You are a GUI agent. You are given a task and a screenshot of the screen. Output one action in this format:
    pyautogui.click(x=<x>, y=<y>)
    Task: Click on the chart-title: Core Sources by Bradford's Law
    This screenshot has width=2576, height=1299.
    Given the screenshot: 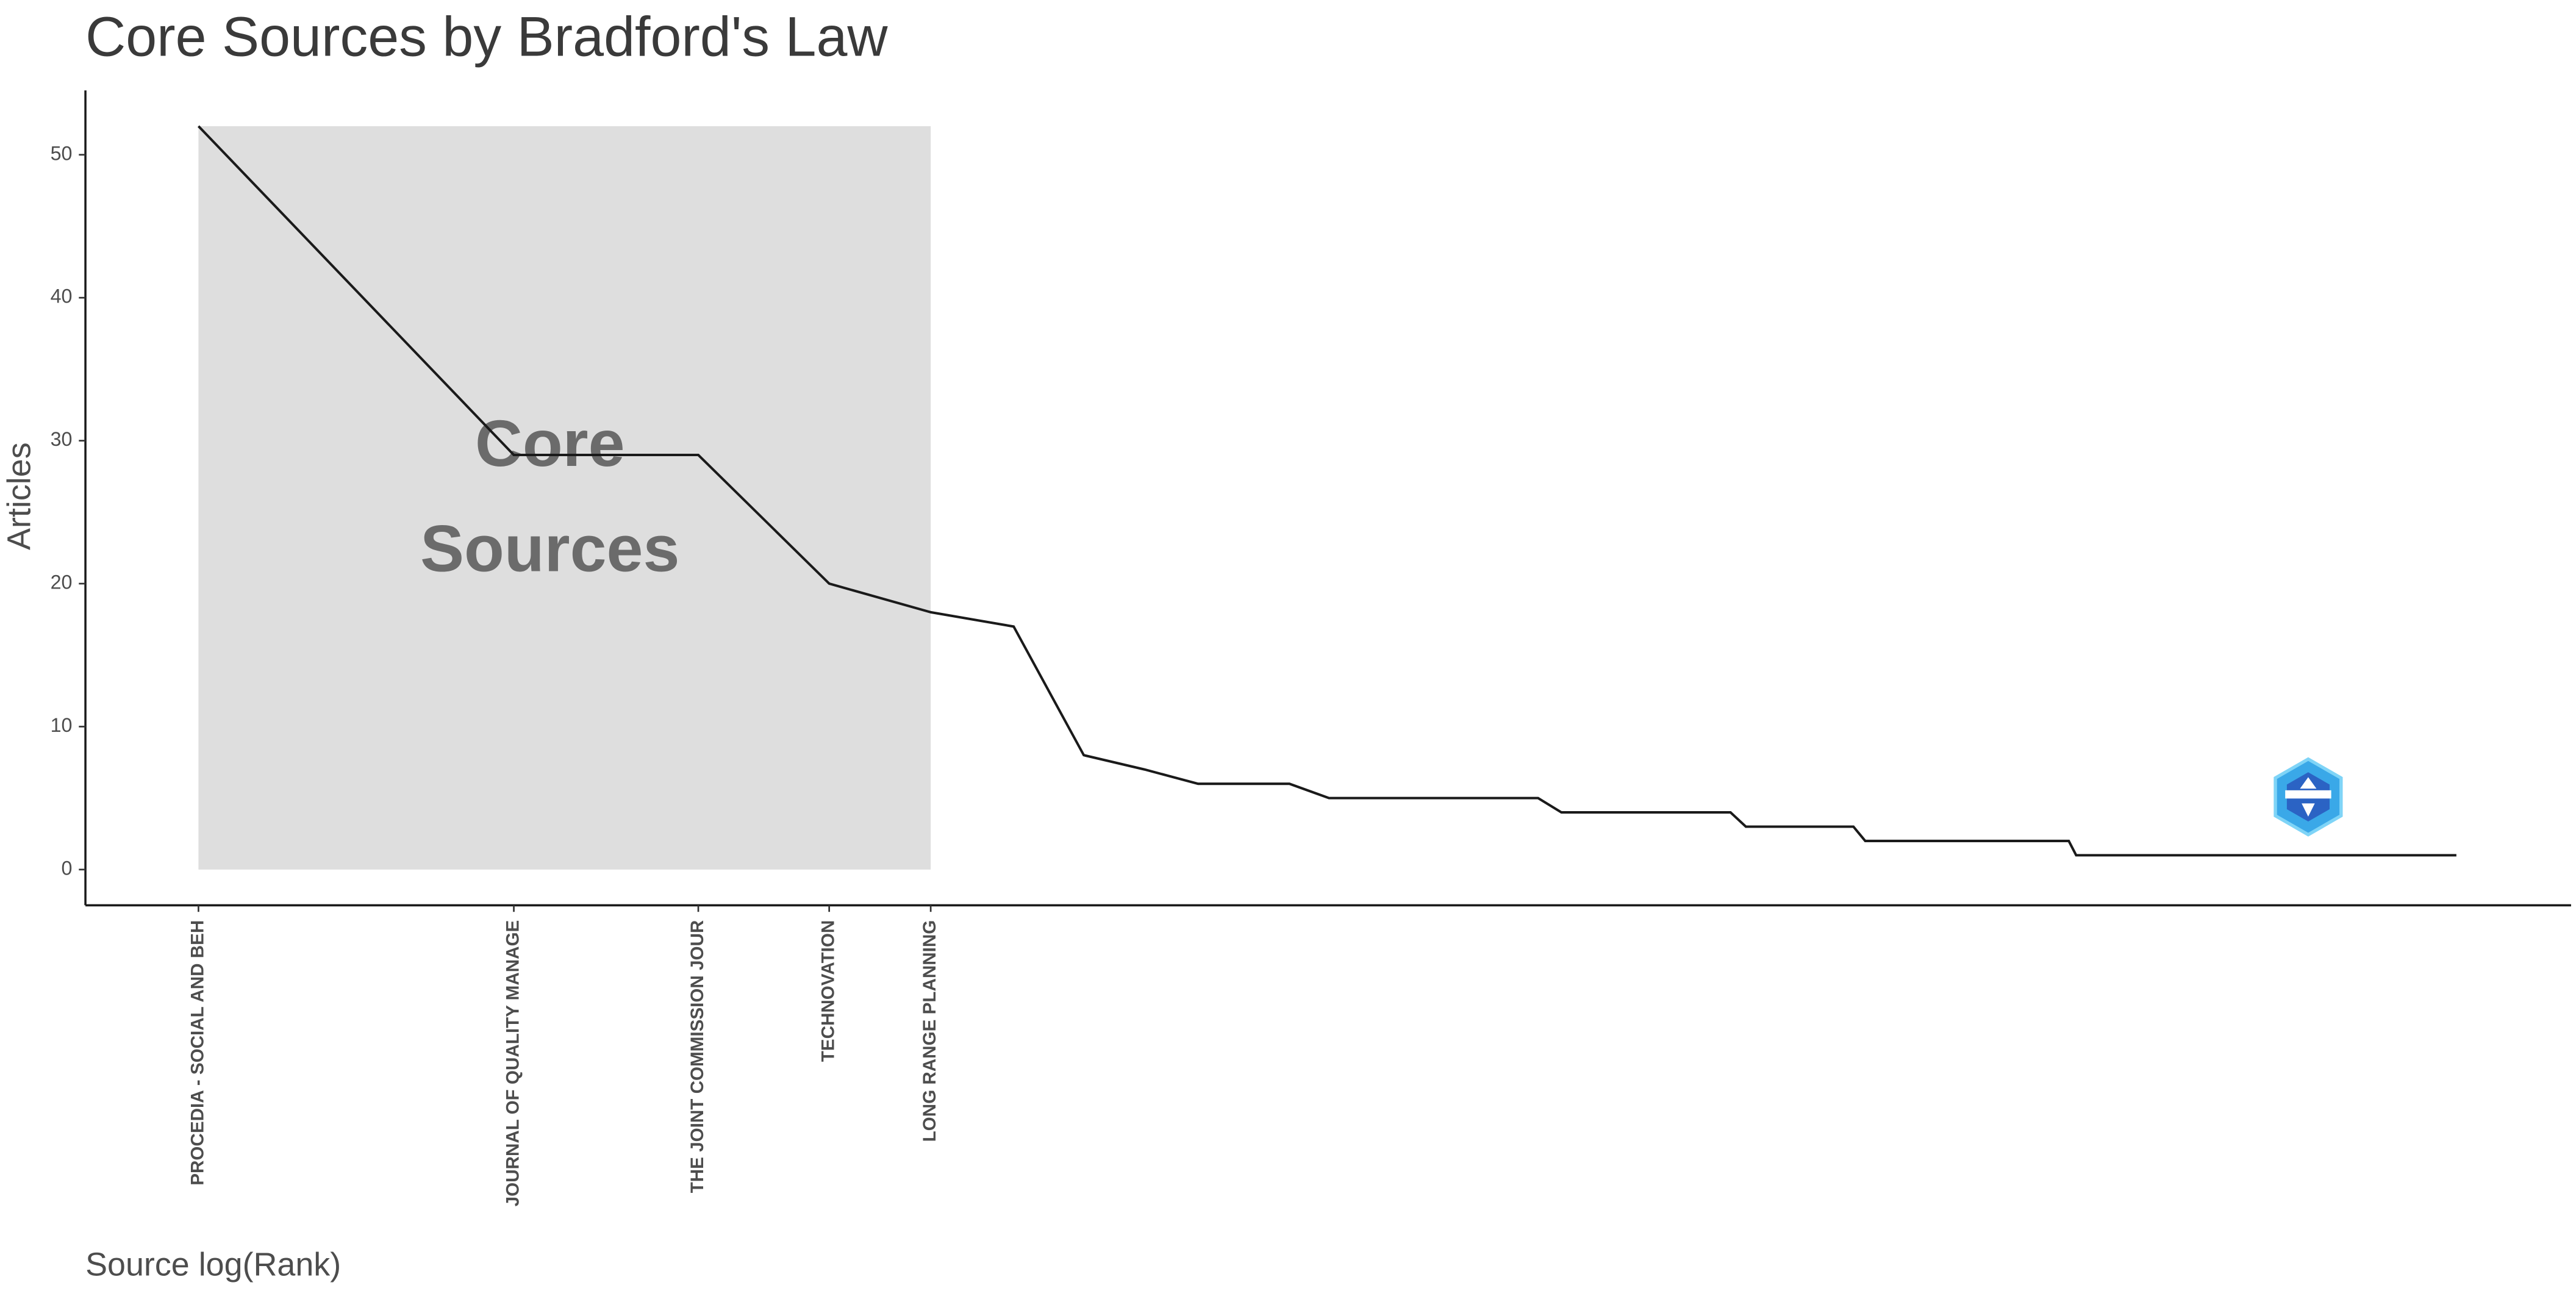 What is the action you would take?
    pyautogui.click(x=486, y=37)
    